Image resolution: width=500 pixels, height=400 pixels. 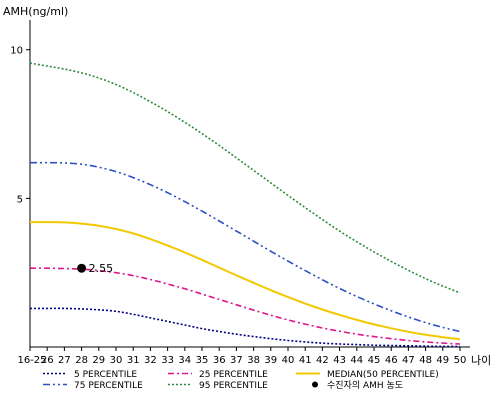 I want to click on x-tick-label: 48, so click(x=425, y=360).